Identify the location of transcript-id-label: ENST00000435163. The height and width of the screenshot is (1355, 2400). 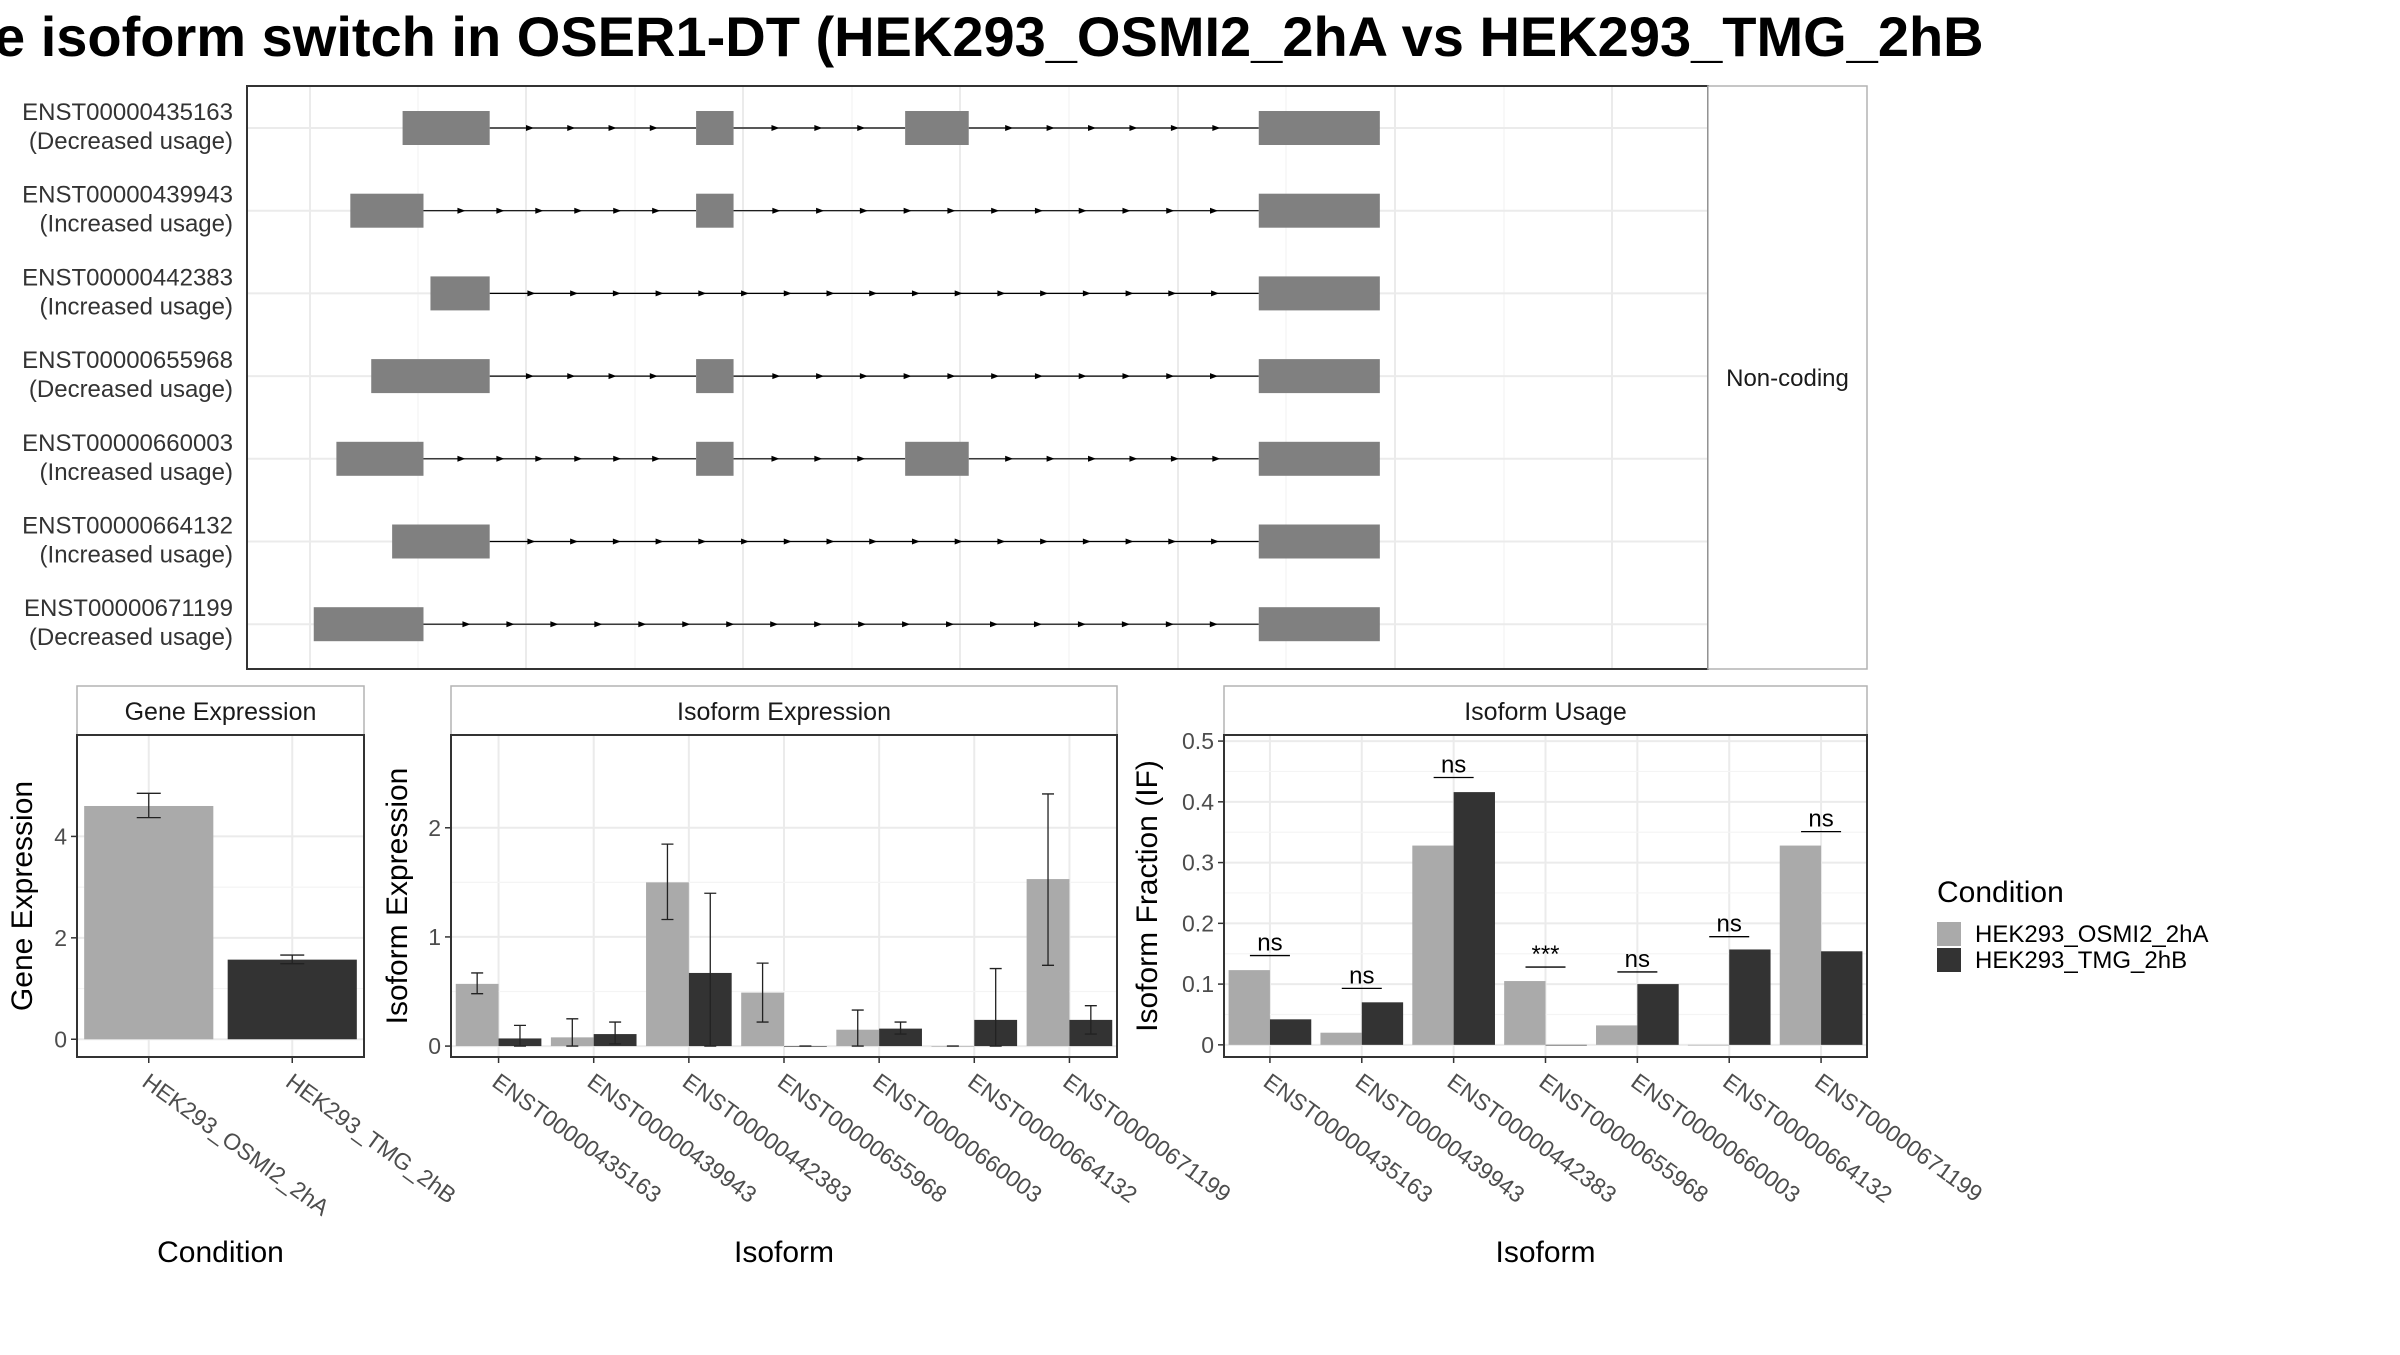
(127, 112).